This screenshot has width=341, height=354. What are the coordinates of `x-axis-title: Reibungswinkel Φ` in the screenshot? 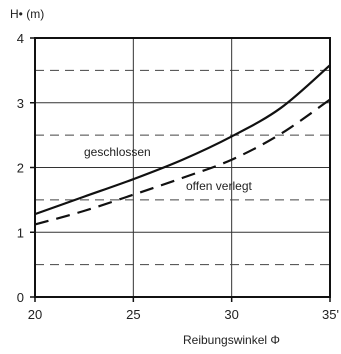 It's located at (231, 340).